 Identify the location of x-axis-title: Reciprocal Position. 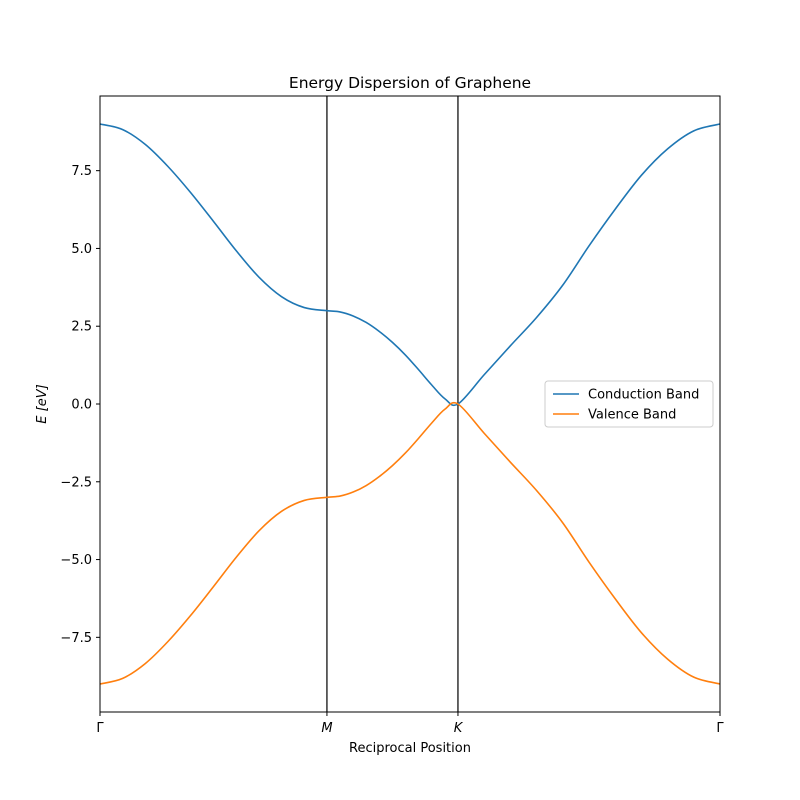
(410, 748).